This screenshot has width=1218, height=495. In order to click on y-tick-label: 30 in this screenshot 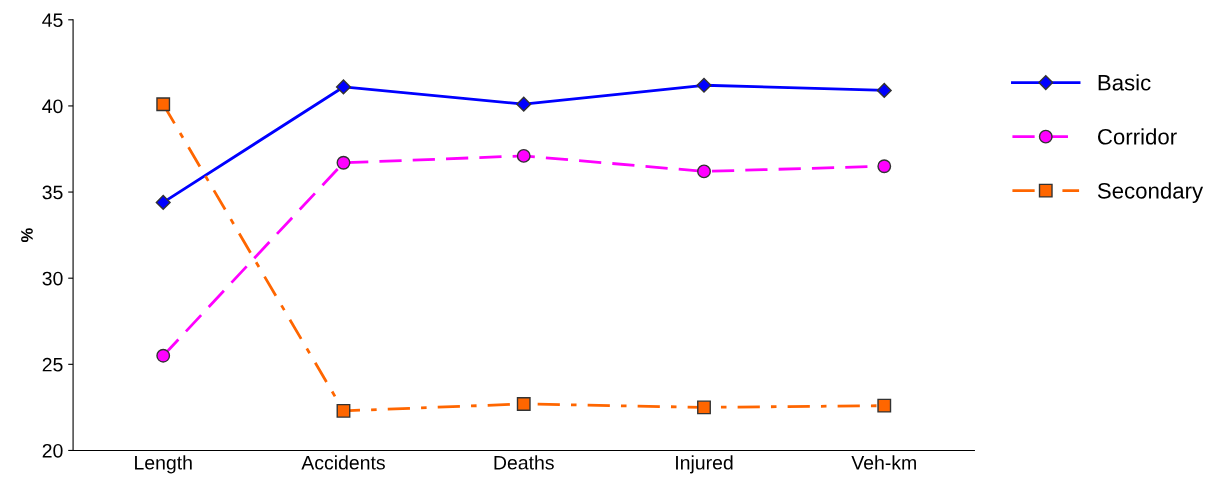, I will do `click(52, 278)`.